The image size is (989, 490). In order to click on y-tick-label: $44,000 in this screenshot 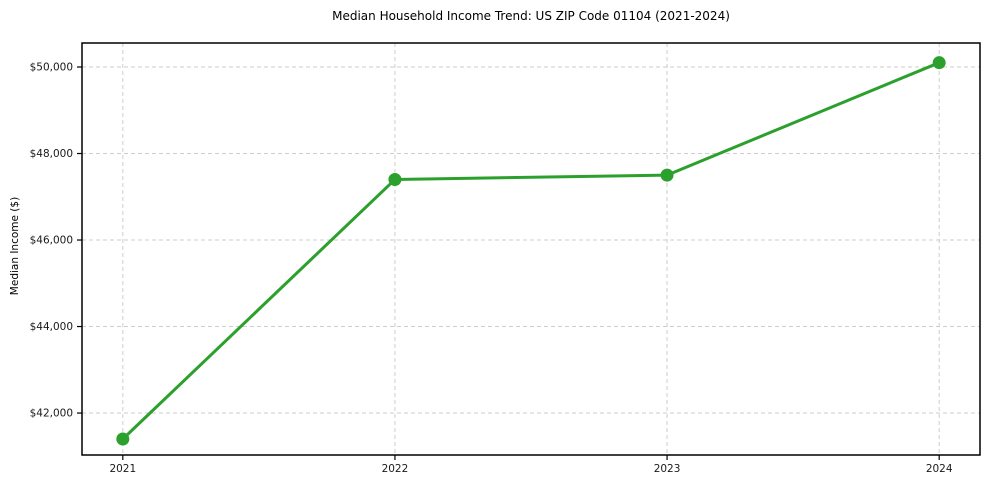, I will do `click(51, 327)`.